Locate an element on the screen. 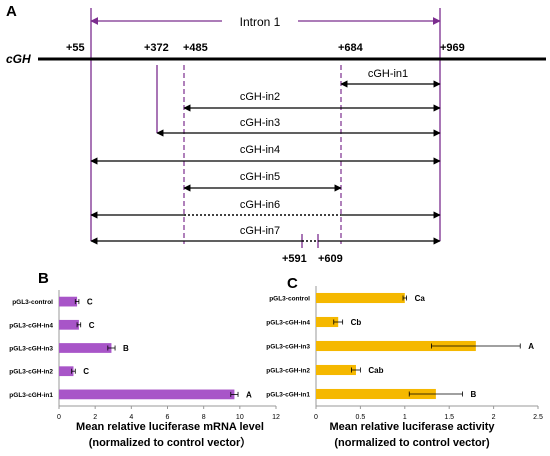 The width and height of the screenshot is (550, 456). intron-label: Intron 1 is located at coordinates (260, 22).